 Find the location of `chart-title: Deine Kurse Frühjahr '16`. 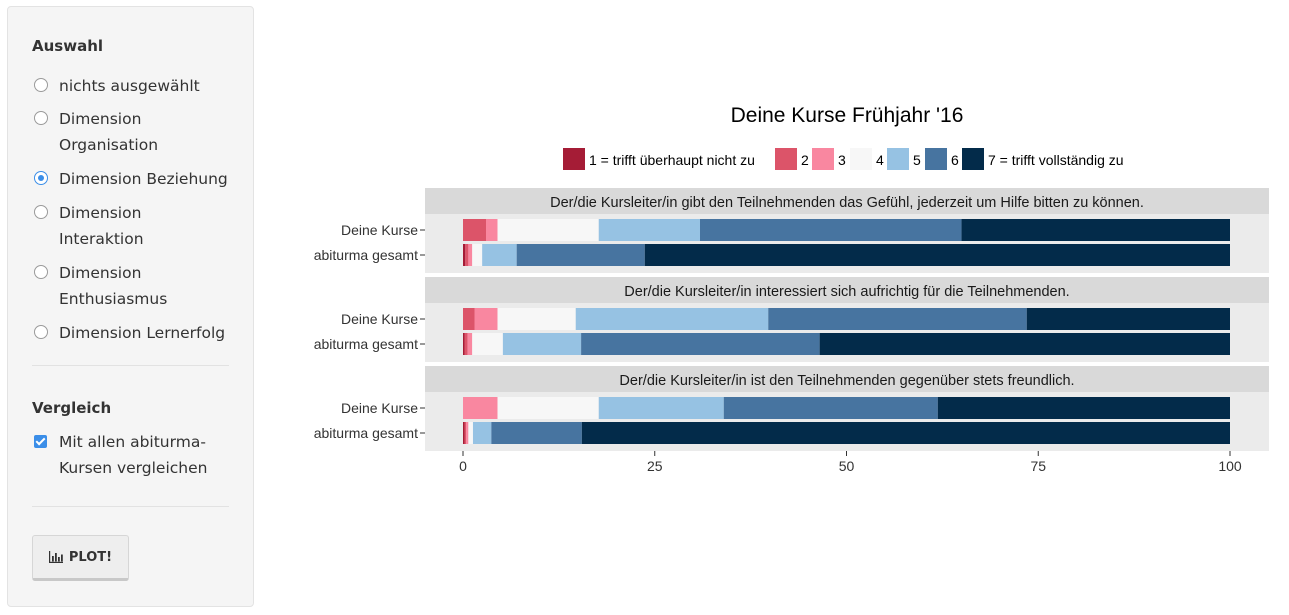

chart-title: Deine Kurse Frühjahr '16 is located at coordinates (847, 115).